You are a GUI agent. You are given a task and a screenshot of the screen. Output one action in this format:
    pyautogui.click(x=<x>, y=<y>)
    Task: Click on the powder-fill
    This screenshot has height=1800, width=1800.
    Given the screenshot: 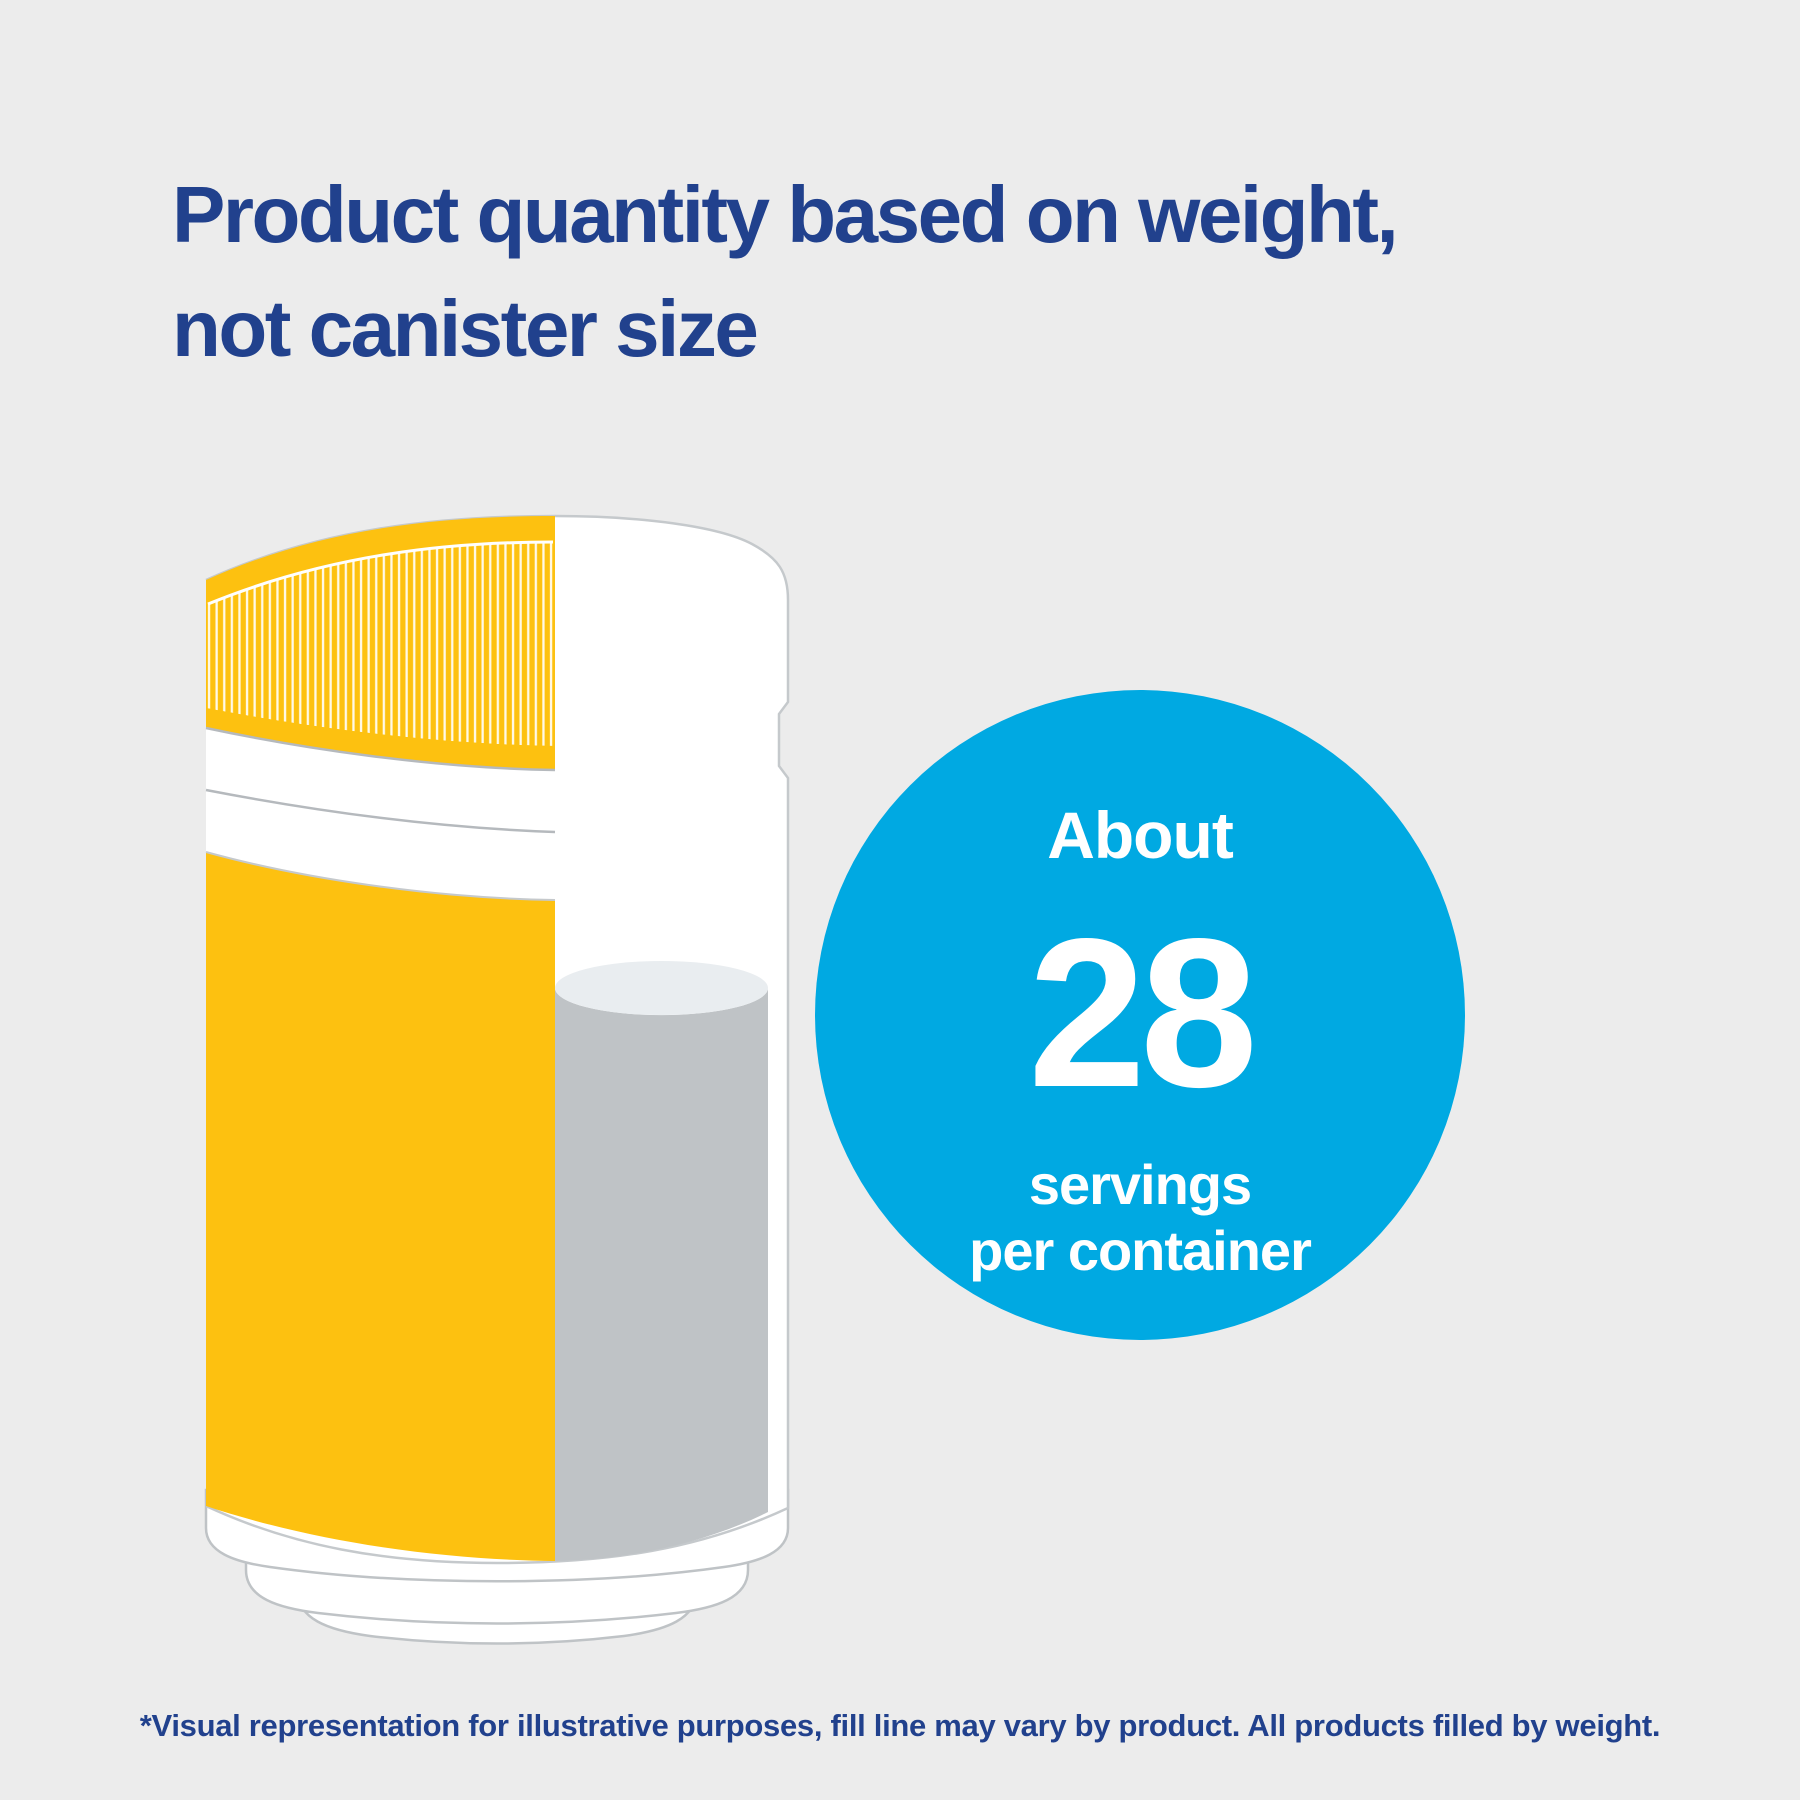 What is the action you would take?
    pyautogui.click(x=661, y=1261)
    